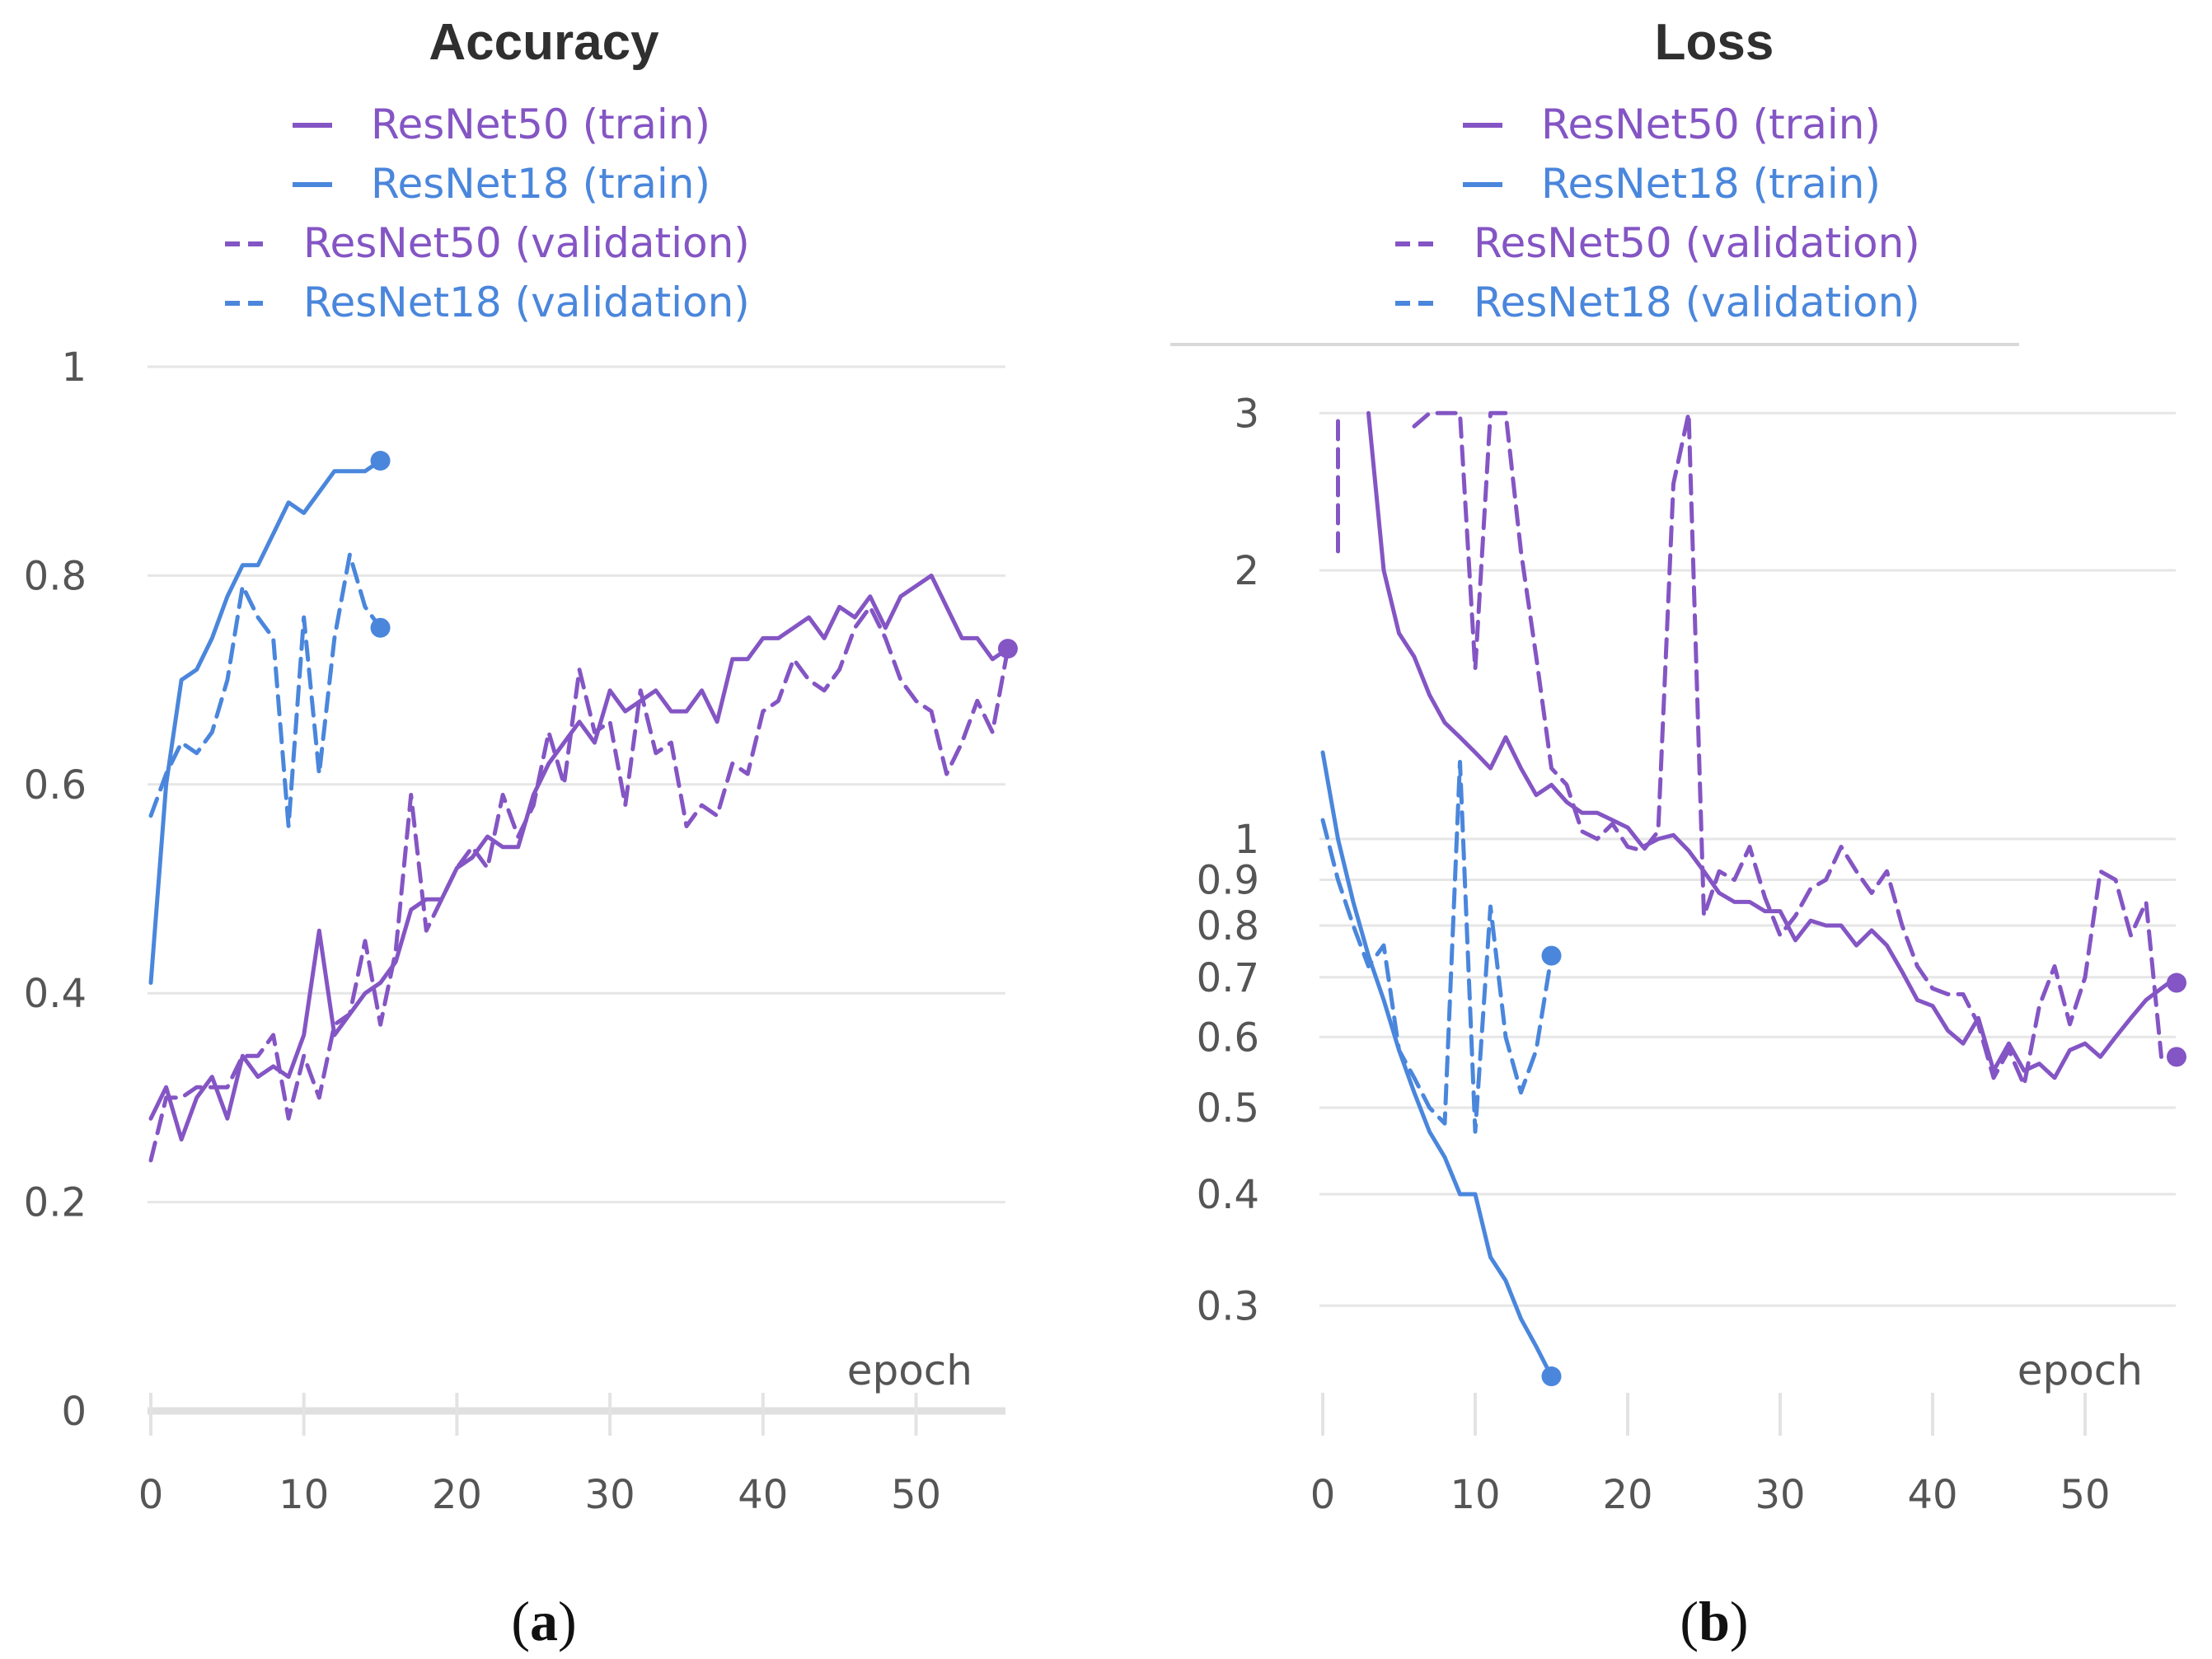 Image resolution: width=2212 pixels, height=1659 pixels. Describe the element at coordinates (151, 1495) in the screenshot. I see `accuracy-x-tick-label: 0` at that location.